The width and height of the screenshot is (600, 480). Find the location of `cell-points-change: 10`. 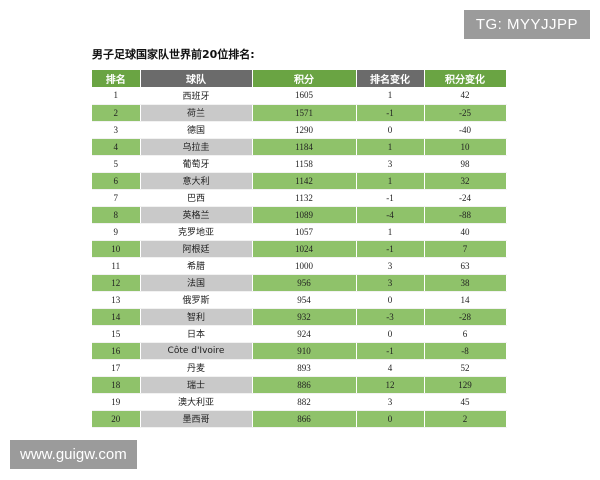

cell-points-change: 10 is located at coordinates (465, 147).